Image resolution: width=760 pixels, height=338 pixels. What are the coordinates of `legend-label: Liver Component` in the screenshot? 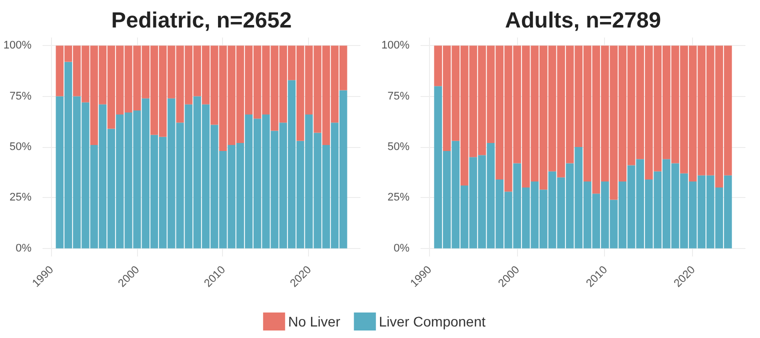 It's located at (432, 322).